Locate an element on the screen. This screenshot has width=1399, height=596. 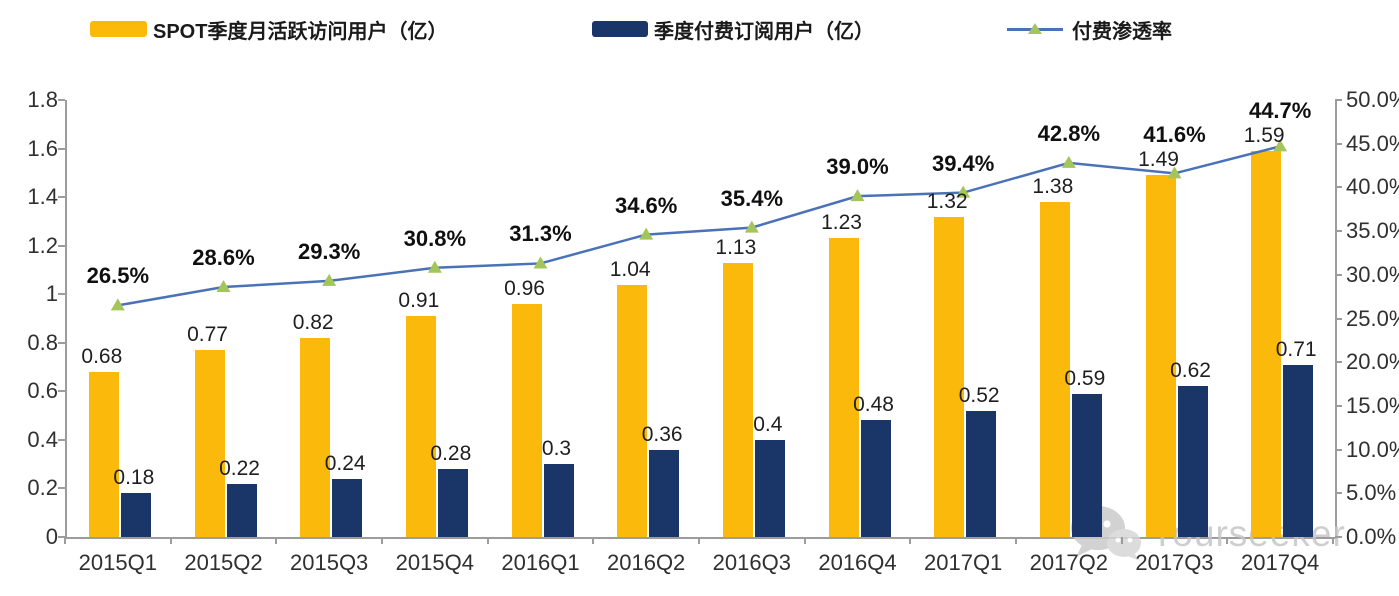
bar-subs-2016Q1 is located at coordinates (558, 500).